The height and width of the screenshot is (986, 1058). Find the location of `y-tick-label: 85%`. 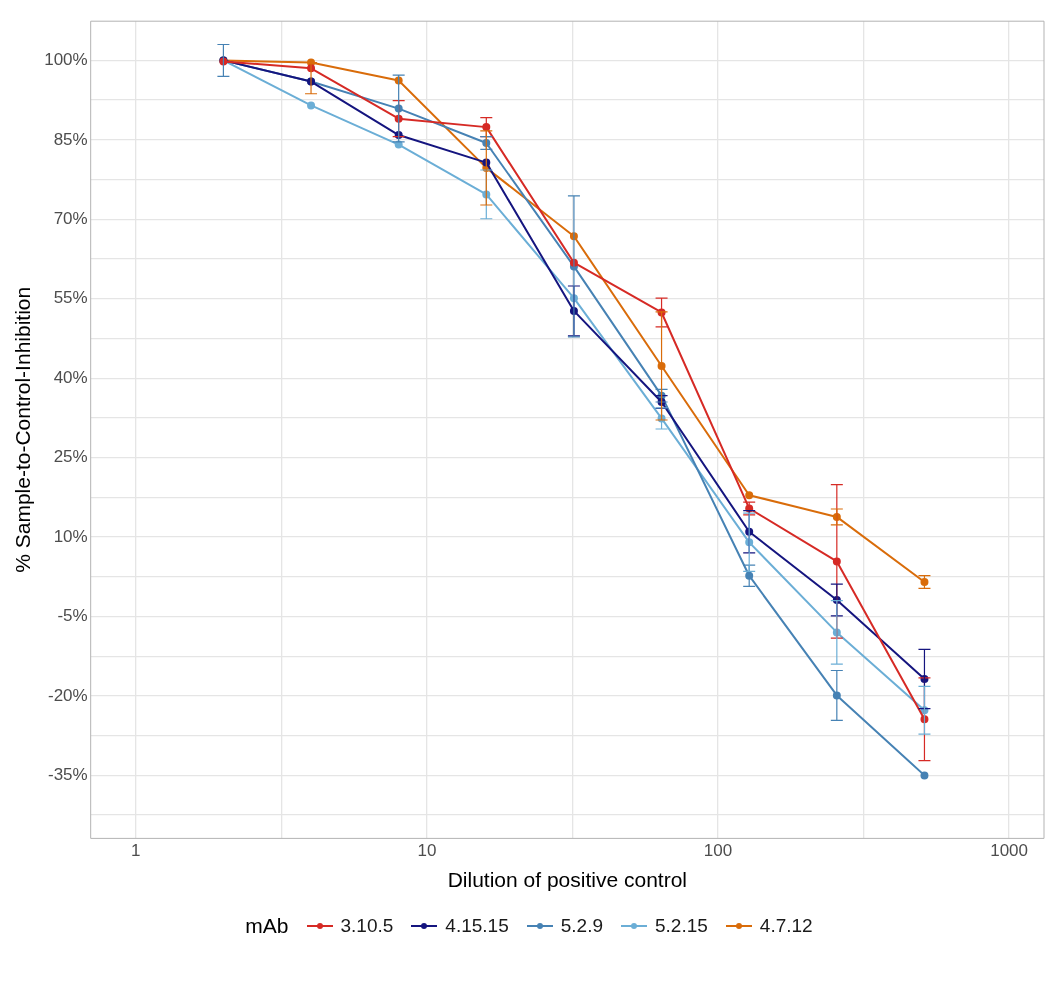

y-tick-label: 85% is located at coordinates (70, 139).